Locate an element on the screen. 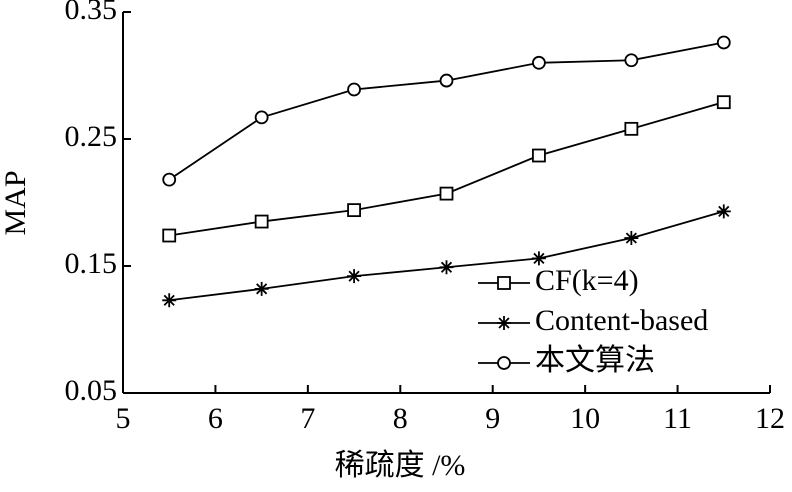  x-tick-label: 8 is located at coordinates (400, 418).